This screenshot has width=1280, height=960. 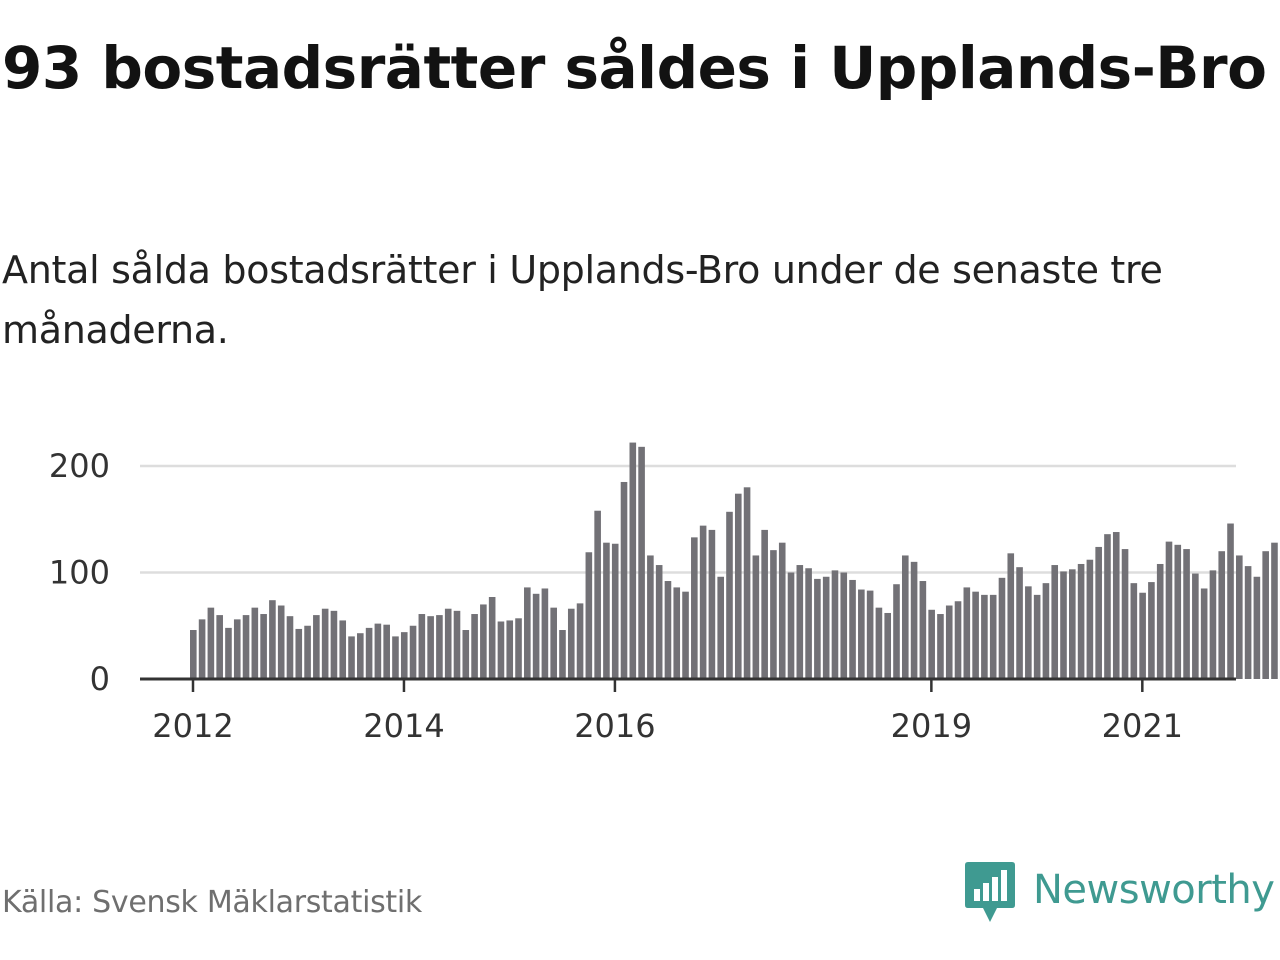 I want to click on y-tick-label: 100, so click(x=79, y=573).